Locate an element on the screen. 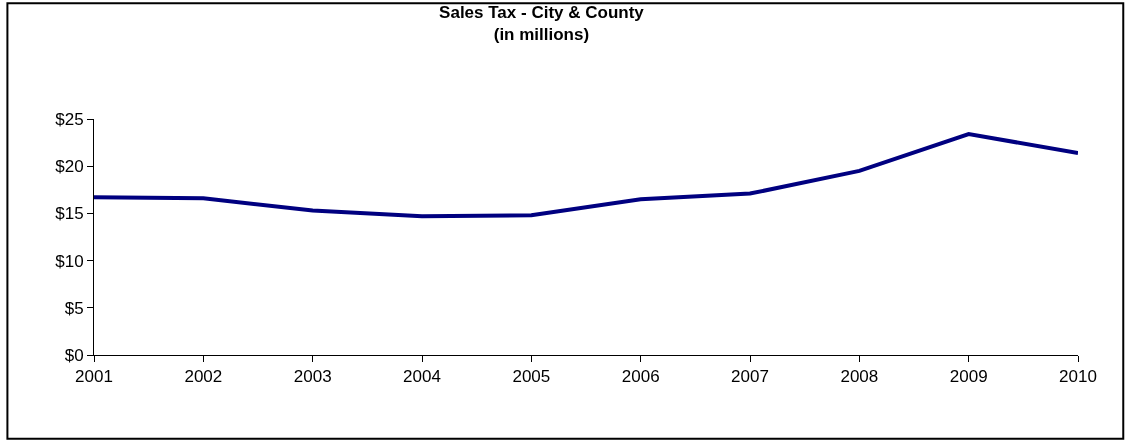  y-tick-label: $20 is located at coordinates (69, 167).